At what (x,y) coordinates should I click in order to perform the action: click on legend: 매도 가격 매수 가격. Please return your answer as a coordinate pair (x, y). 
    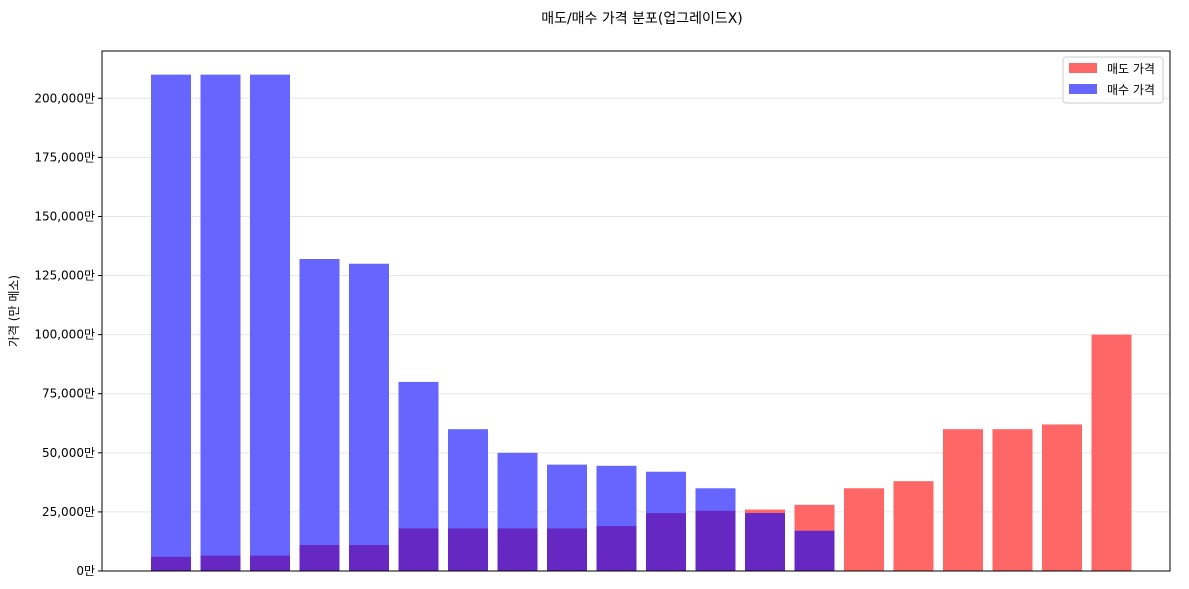
    Looking at the image, I should click on (1113, 80).